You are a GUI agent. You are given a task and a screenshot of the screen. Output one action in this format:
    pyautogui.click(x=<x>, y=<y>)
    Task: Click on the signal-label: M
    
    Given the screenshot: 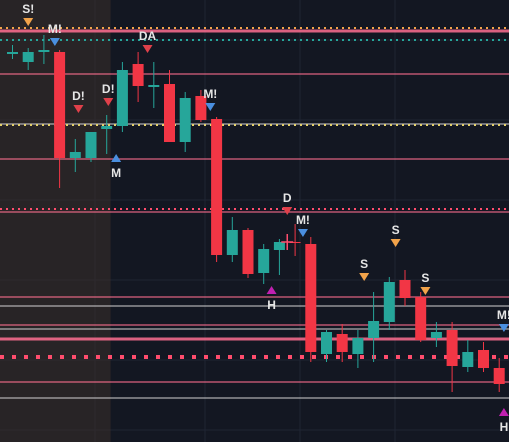 What is the action you would take?
    pyautogui.click(x=116, y=173)
    